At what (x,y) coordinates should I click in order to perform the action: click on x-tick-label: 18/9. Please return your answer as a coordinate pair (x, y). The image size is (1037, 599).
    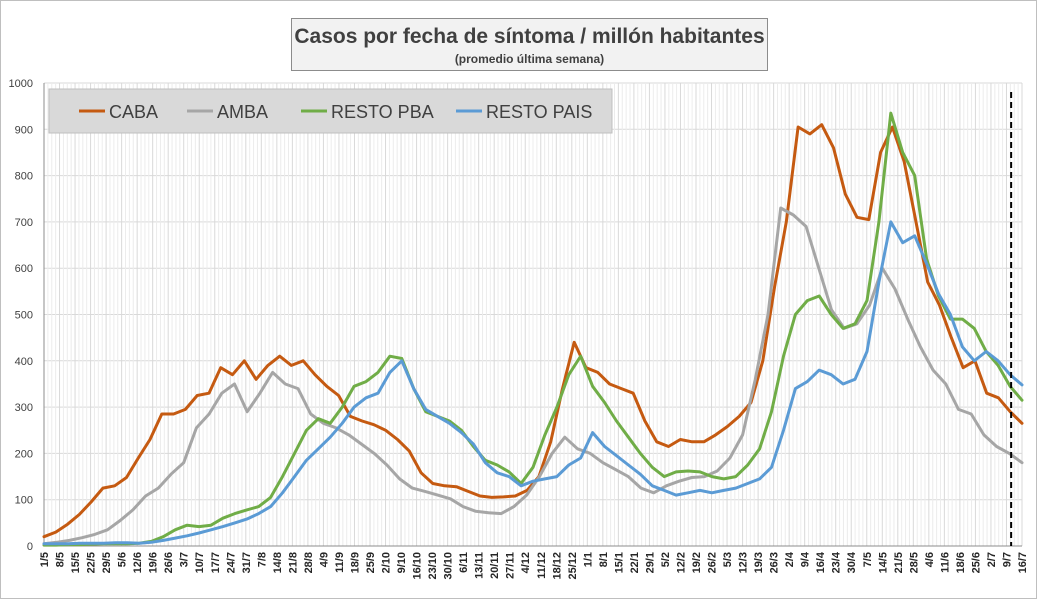
    Looking at the image, I should click on (355, 562).